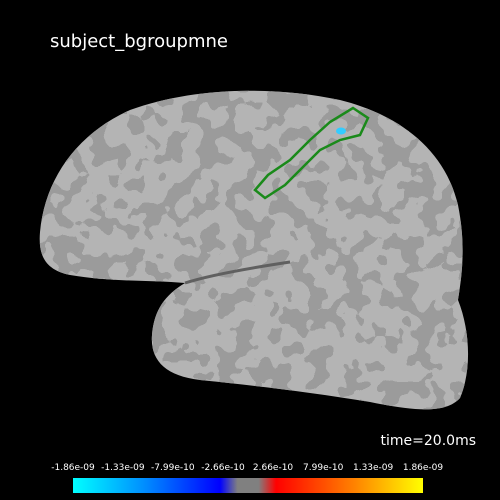  Describe the element at coordinates (123, 468) in the screenshot. I see `colorbar-tick-label: -1.33e-09` at that location.